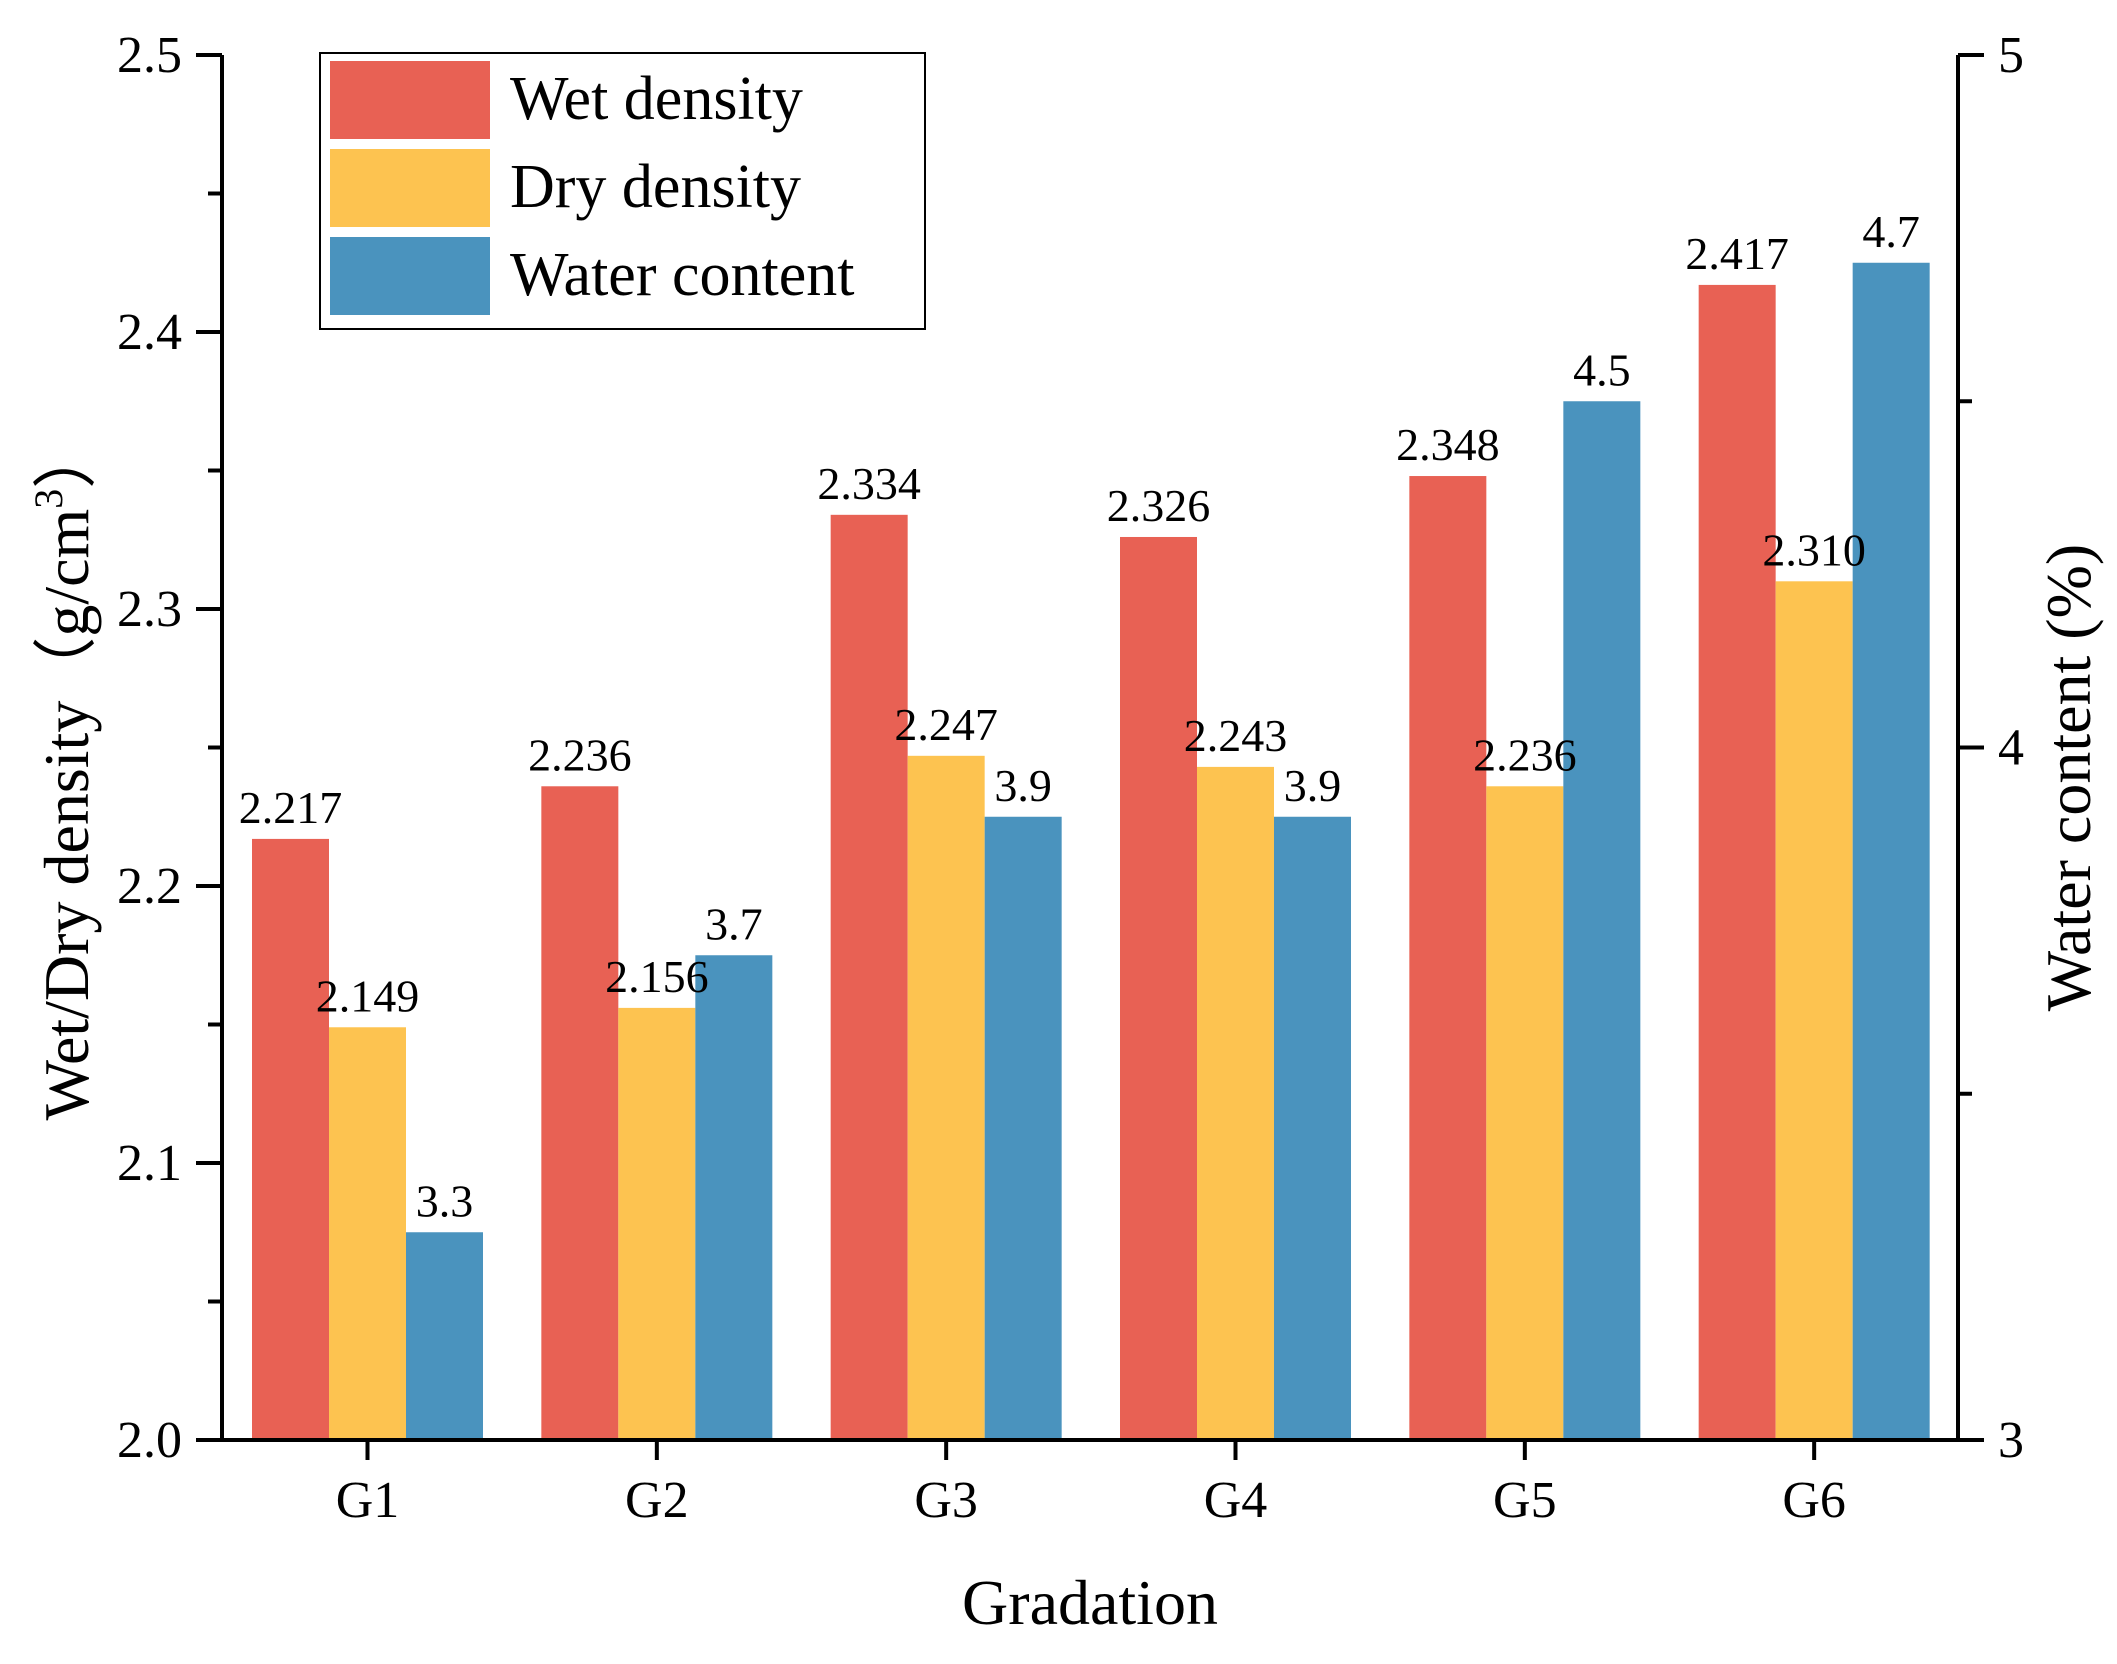  What do you see at coordinates (869, 483) in the screenshot?
I see `data-label-wet-density-g3: 2.334` at bounding box center [869, 483].